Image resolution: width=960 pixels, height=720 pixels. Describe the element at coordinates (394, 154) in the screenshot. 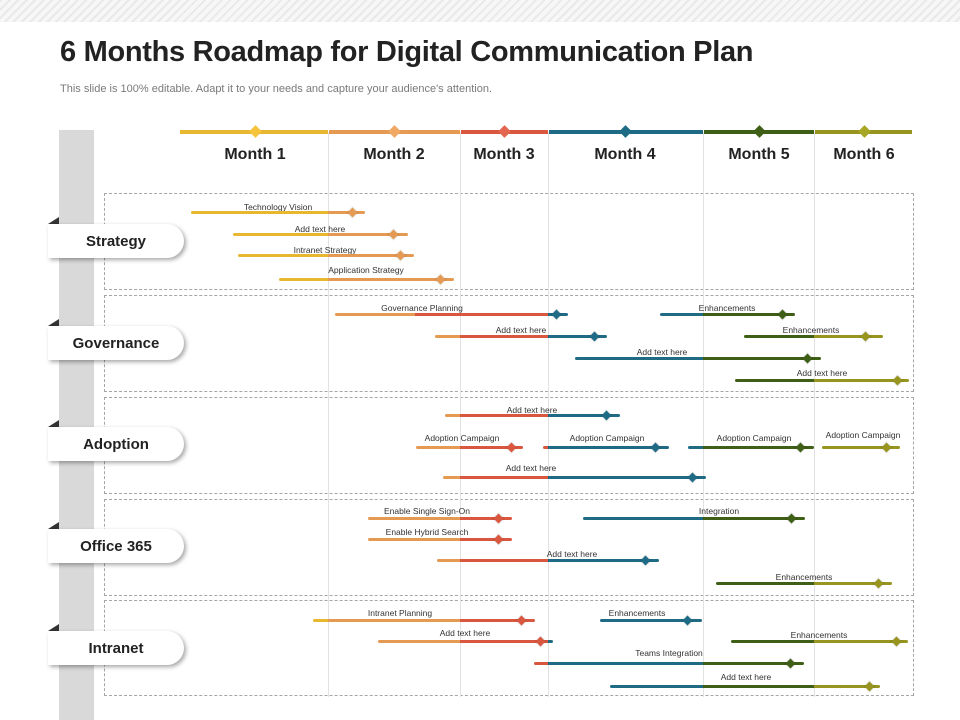

I see `month-2-label: Month 2` at that location.